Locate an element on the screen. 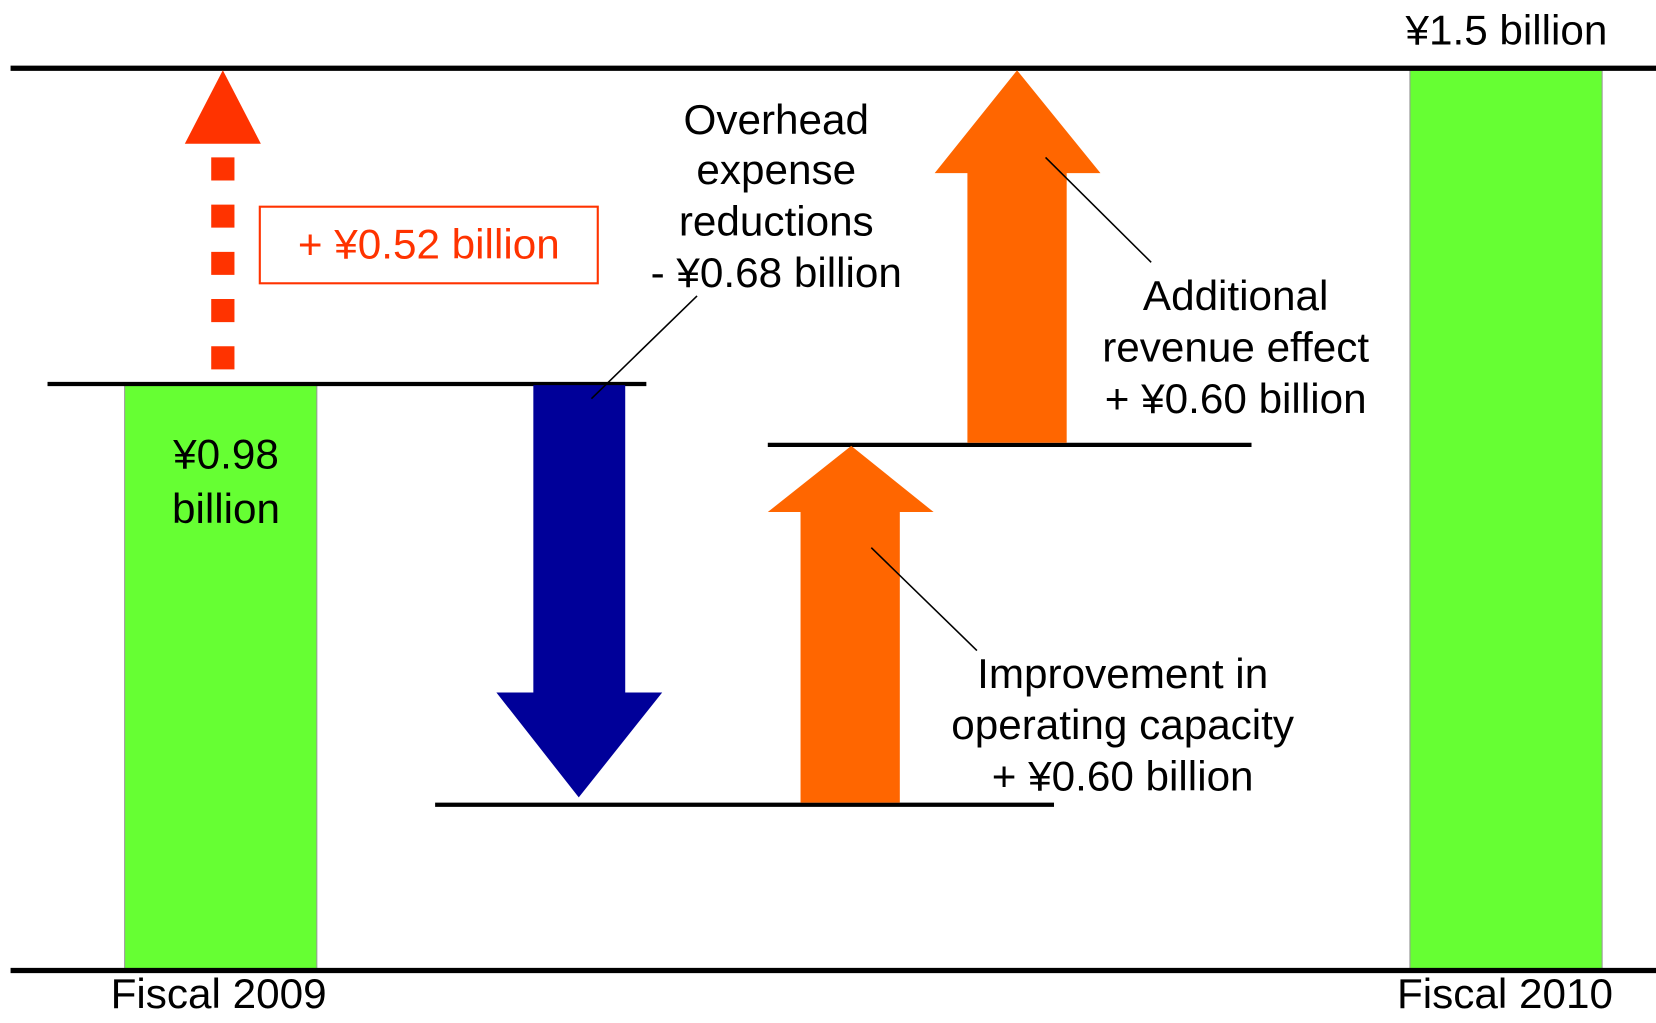  fiscal-2009-bar is located at coordinates (221, 678).